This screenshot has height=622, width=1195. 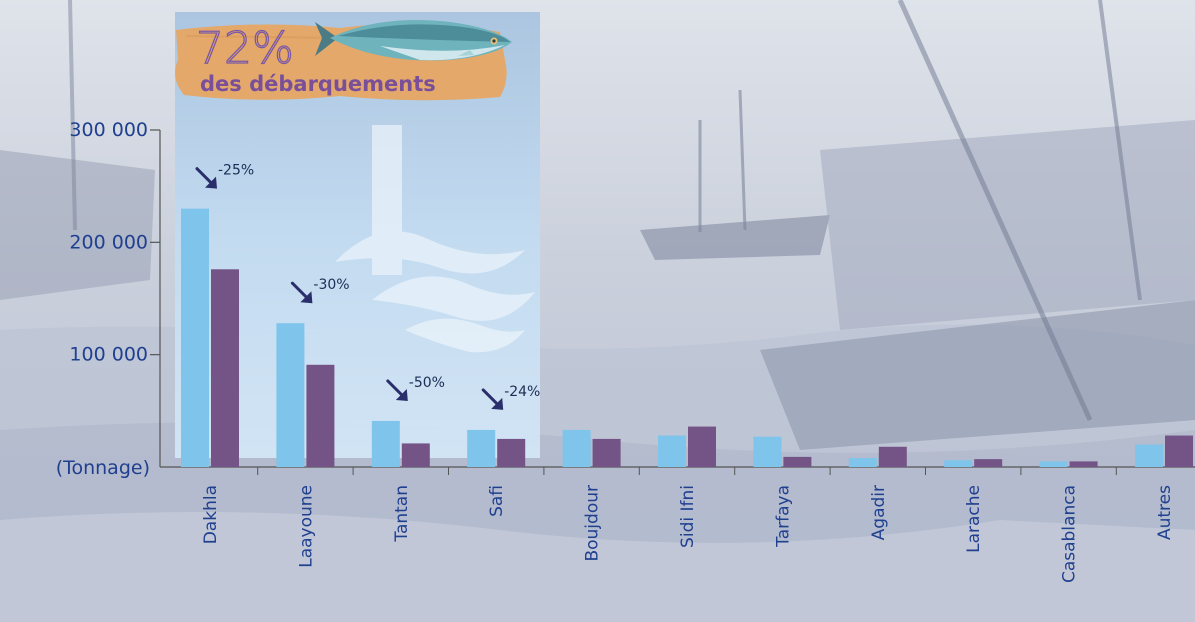 I want to click on x-category-label: Tarfaya, so click(x=783, y=516).